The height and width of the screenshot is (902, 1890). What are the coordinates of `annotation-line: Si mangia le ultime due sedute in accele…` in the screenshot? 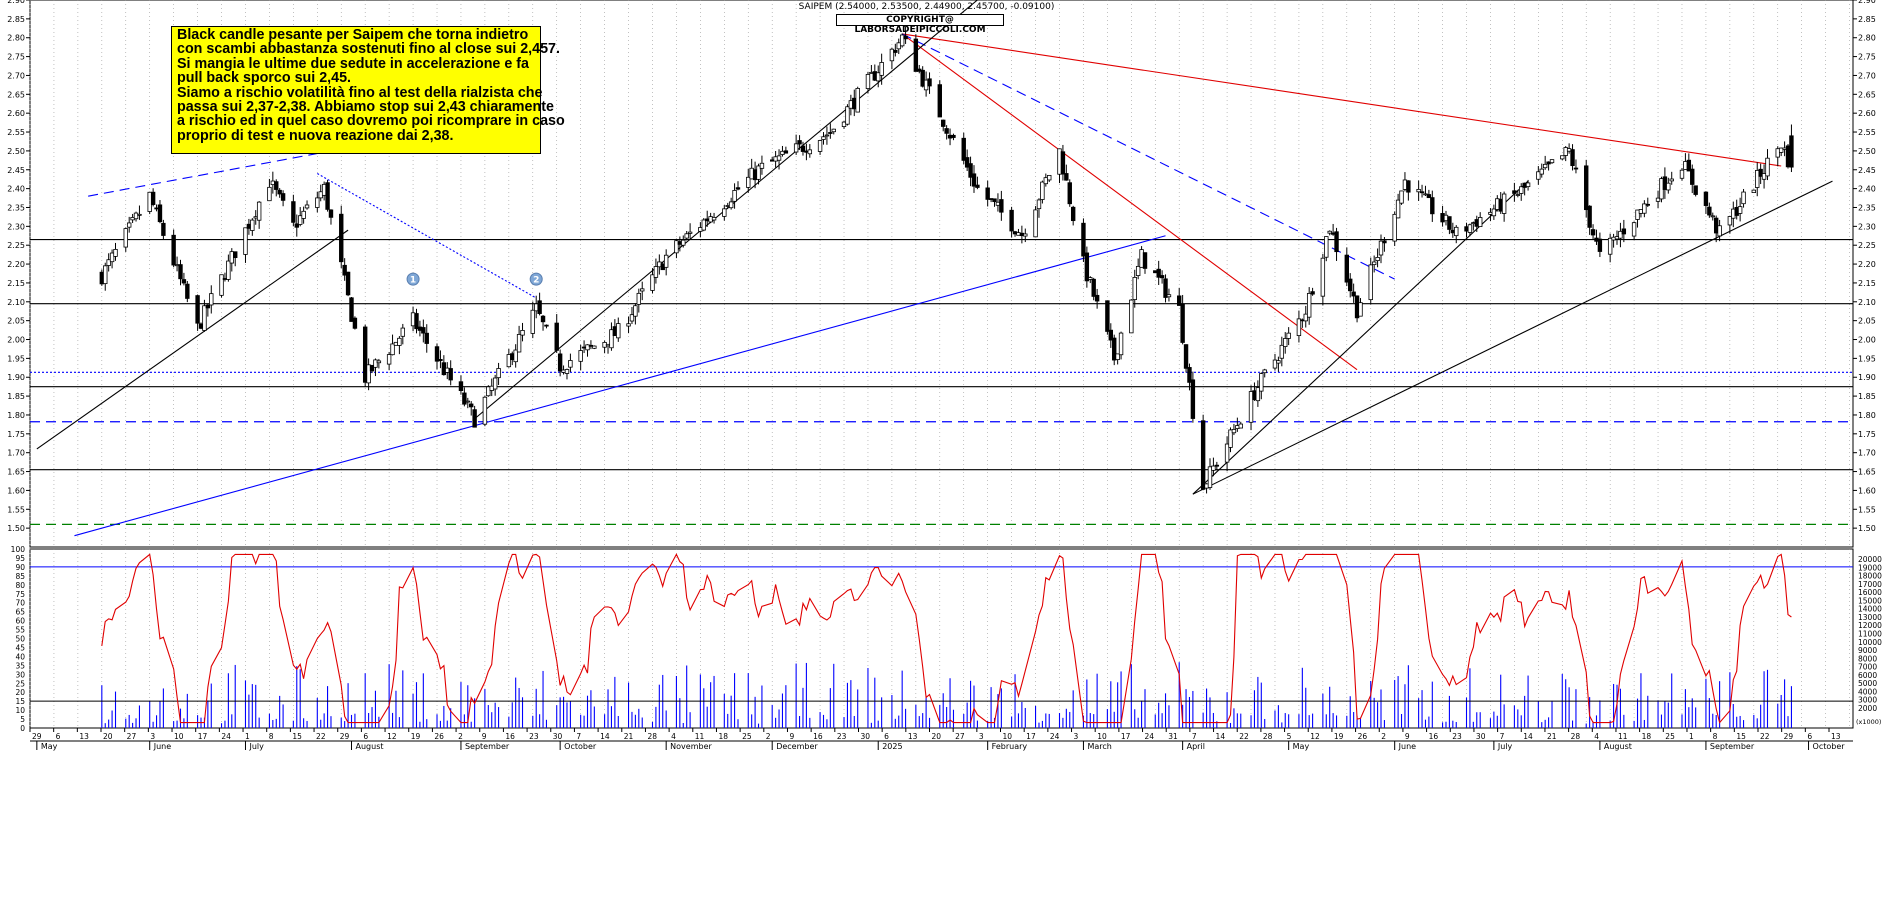 It's located at (353, 63).